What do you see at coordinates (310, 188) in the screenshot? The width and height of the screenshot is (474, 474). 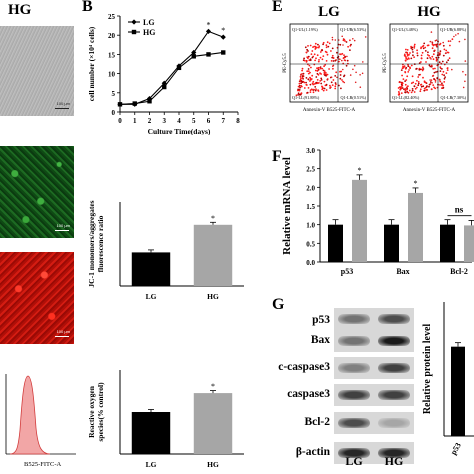 I see `y-tick-label: 2.0` at bounding box center [310, 188].